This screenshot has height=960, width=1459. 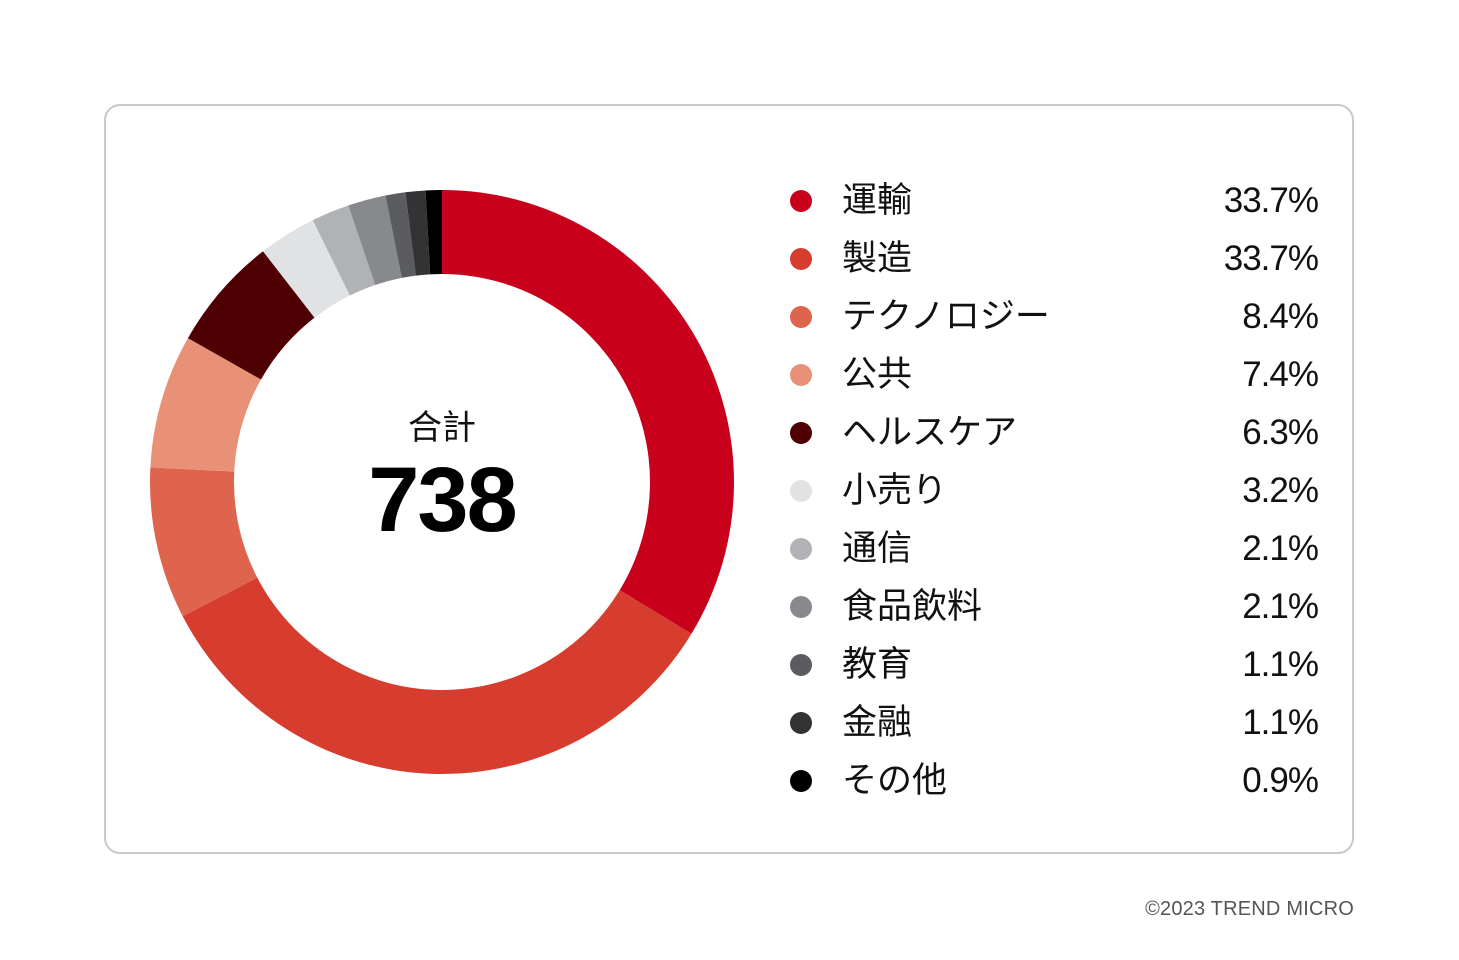 I want to click on legend-item: その他 0.9%, so click(x=1054, y=785).